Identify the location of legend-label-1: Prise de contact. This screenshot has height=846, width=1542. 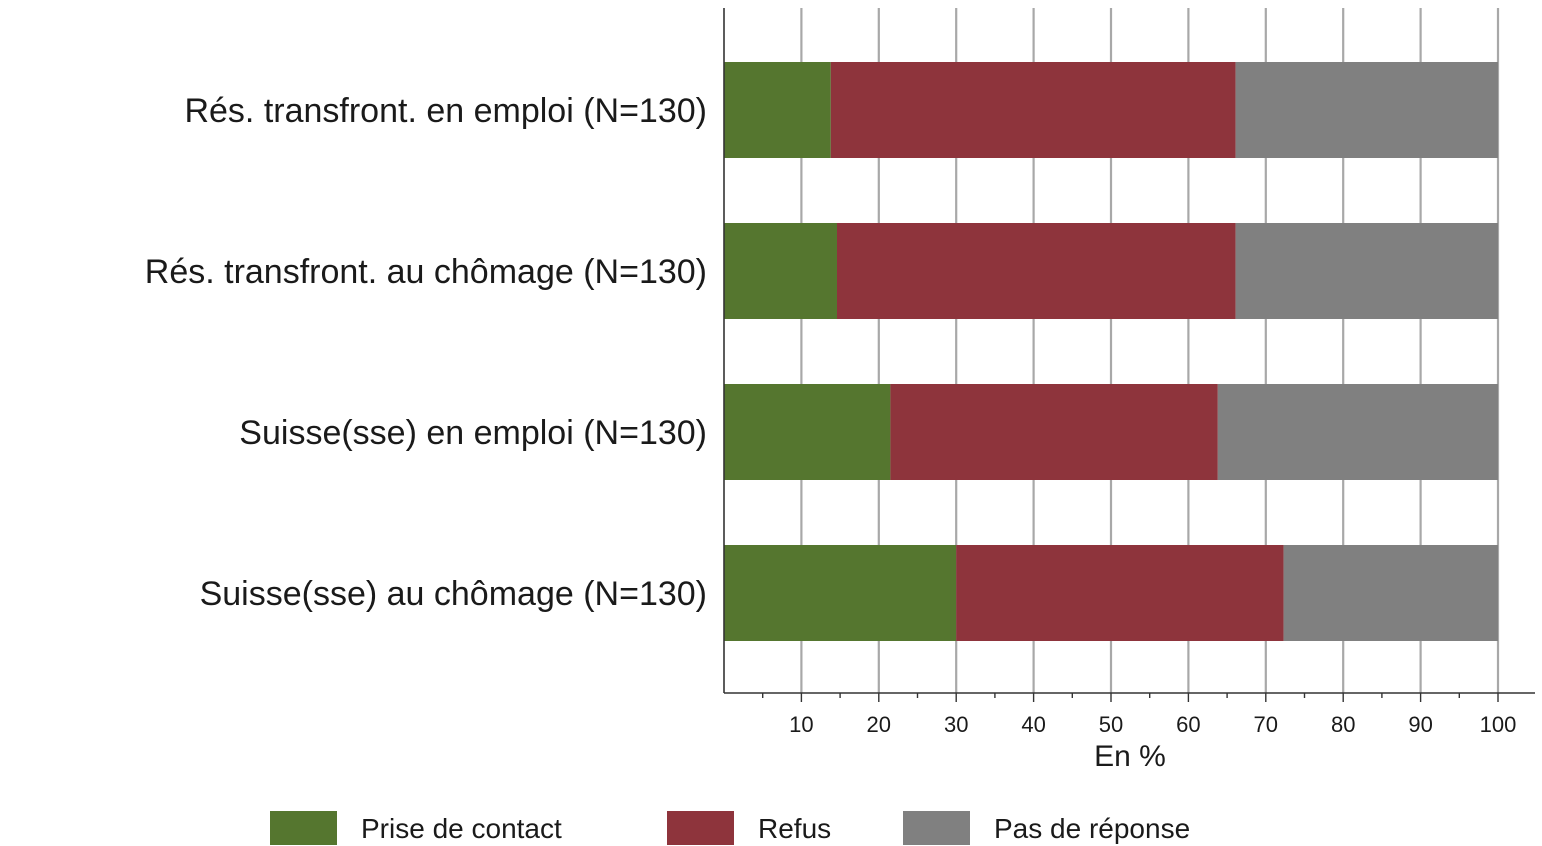
(461, 828).